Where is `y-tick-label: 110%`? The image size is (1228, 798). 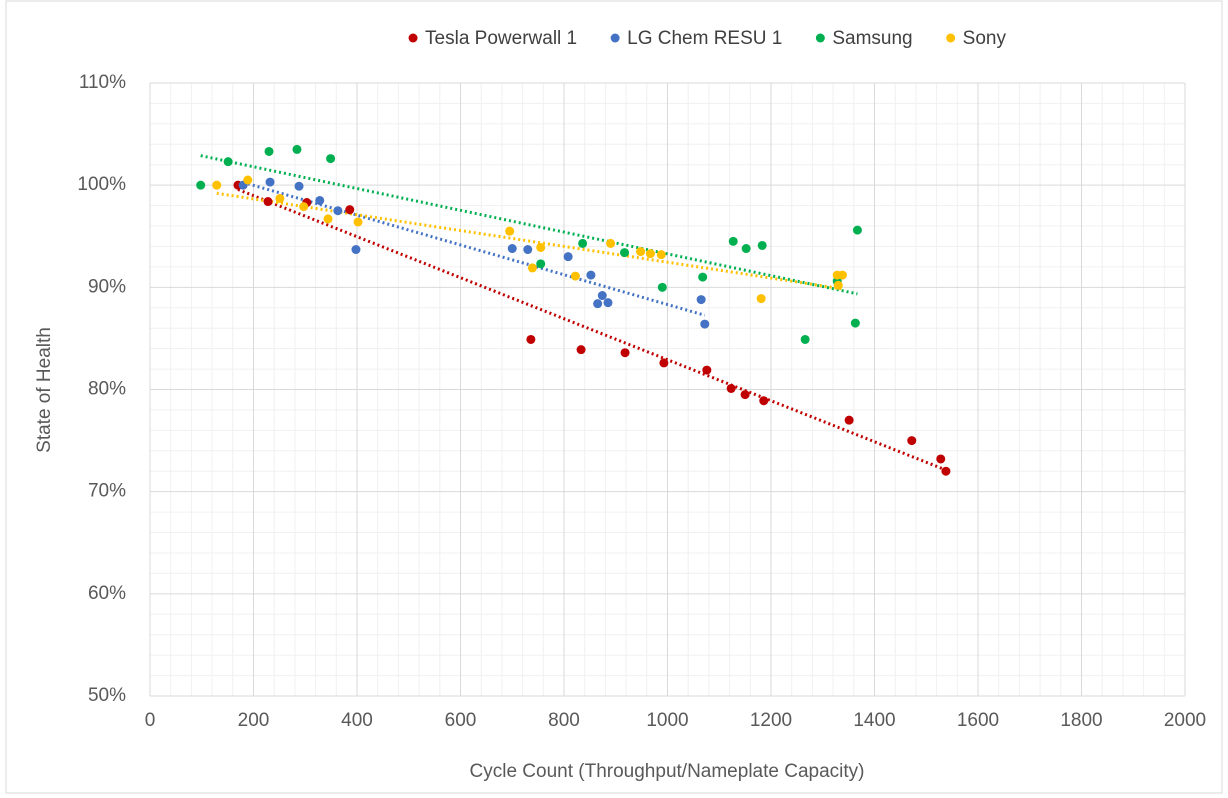
y-tick-label: 110% is located at coordinates (102, 82).